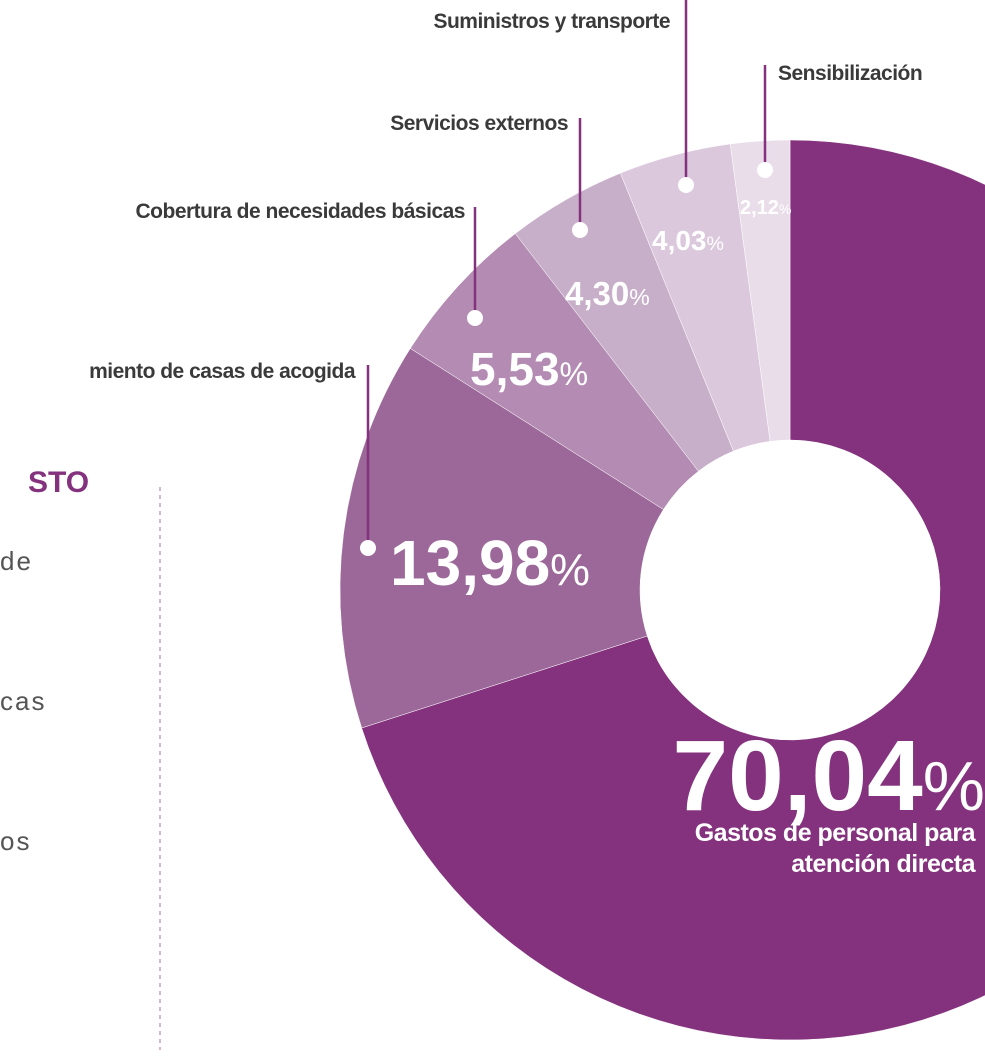  What do you see at coordinates (23, 701) in the screenshot?
I see `panel-item: cas` at bounding box center [23, 701].